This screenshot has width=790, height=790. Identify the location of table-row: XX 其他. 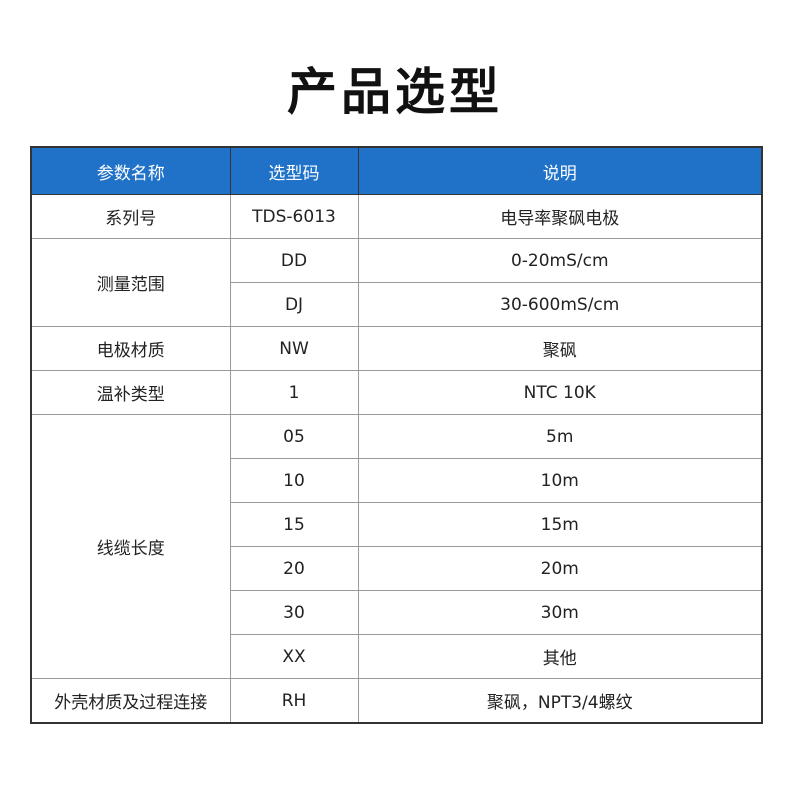
(397, 656).